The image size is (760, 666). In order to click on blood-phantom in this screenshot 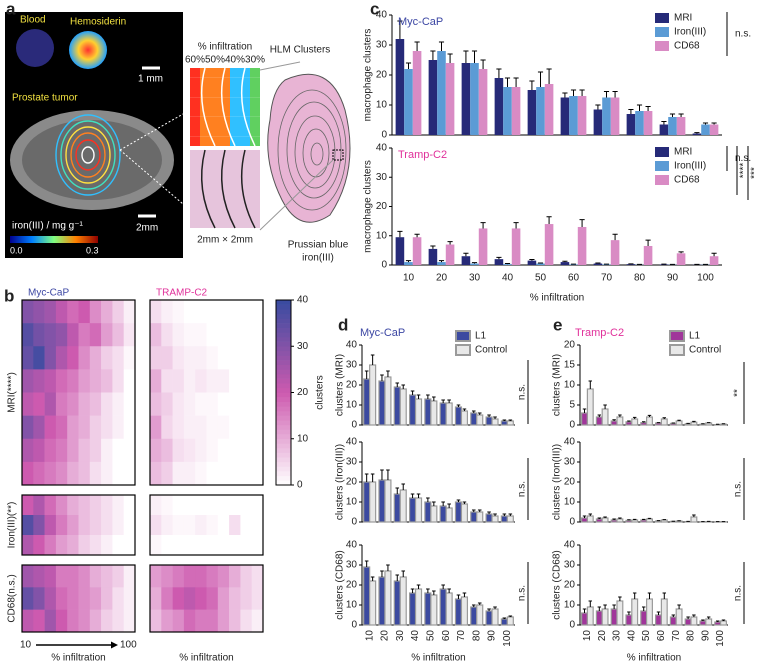, I will do `click(35, 48)`.